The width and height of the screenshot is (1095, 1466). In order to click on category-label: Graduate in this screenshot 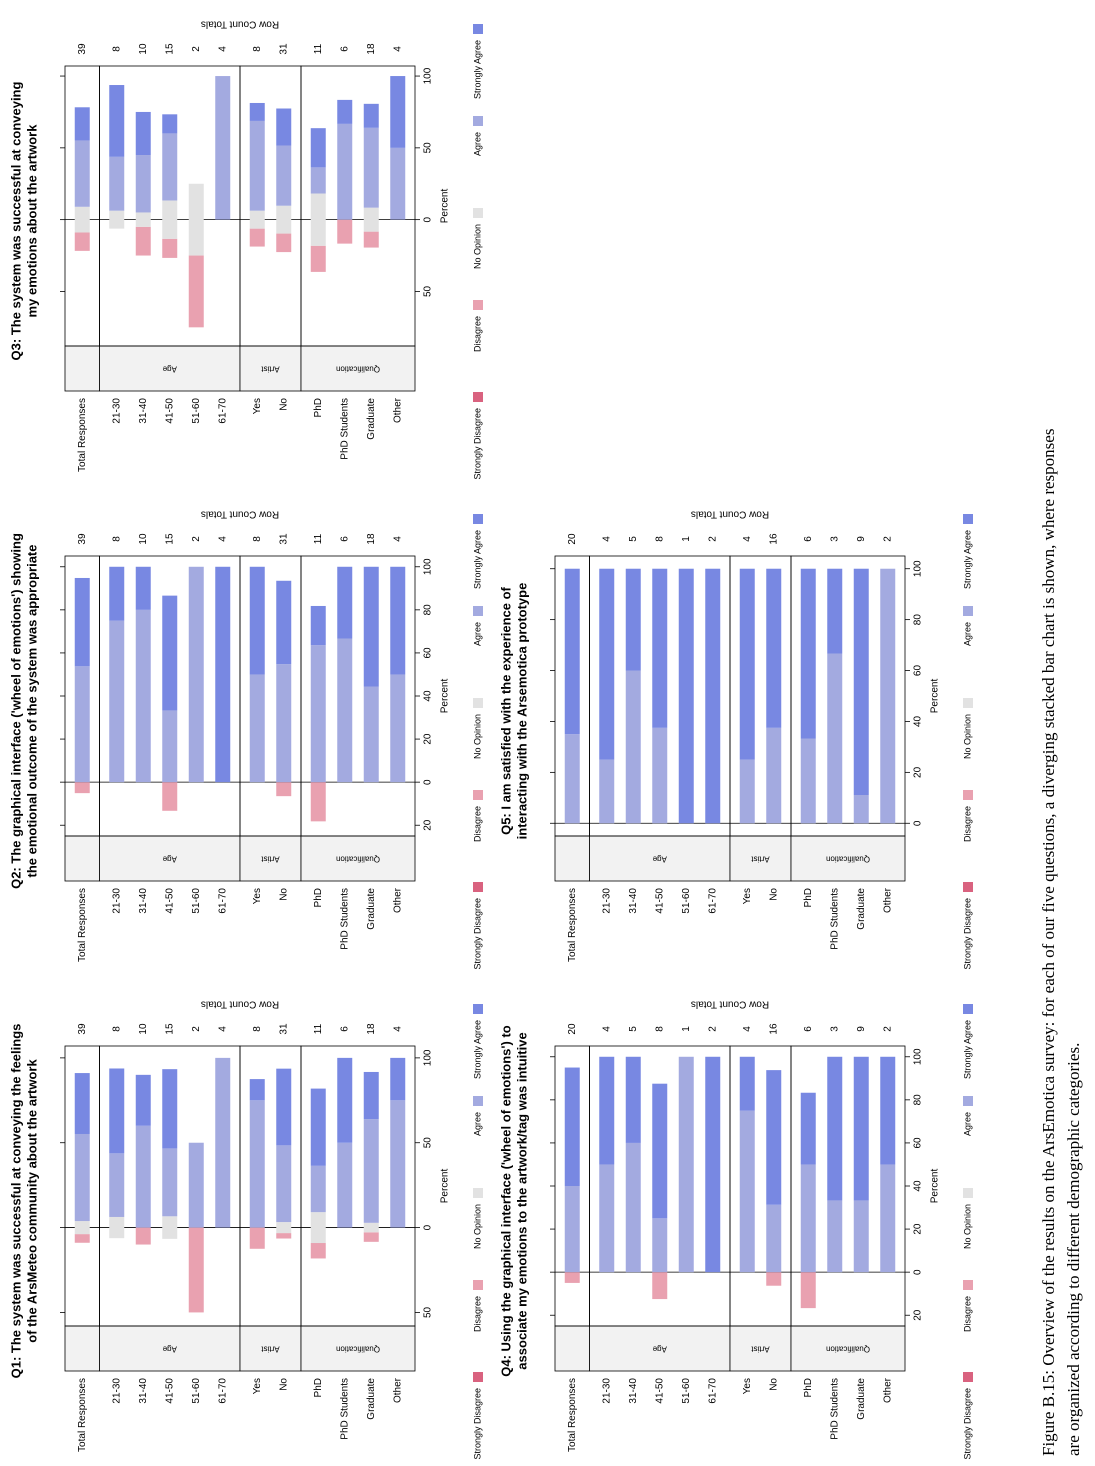, I will do `click(371, 909)`.